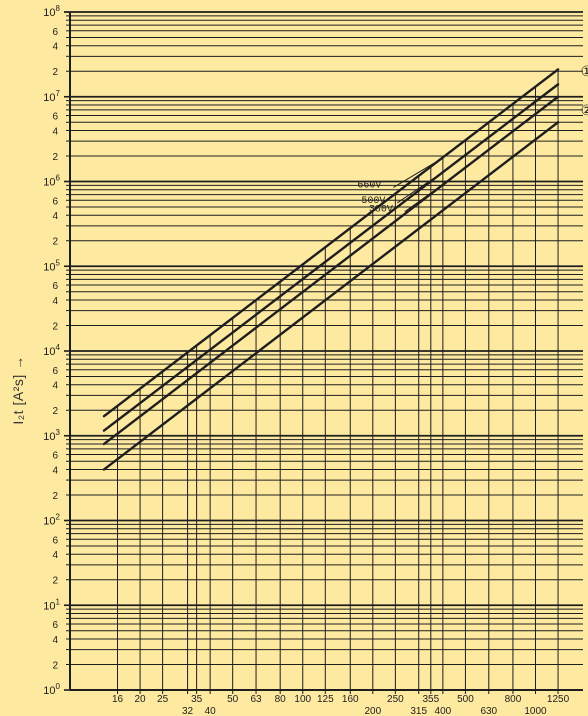 This screenshot has width=588, height=716. Describe the element at coordinates (535, 711) in the screenshot. I see `x-tick-label: 1000` at that location.